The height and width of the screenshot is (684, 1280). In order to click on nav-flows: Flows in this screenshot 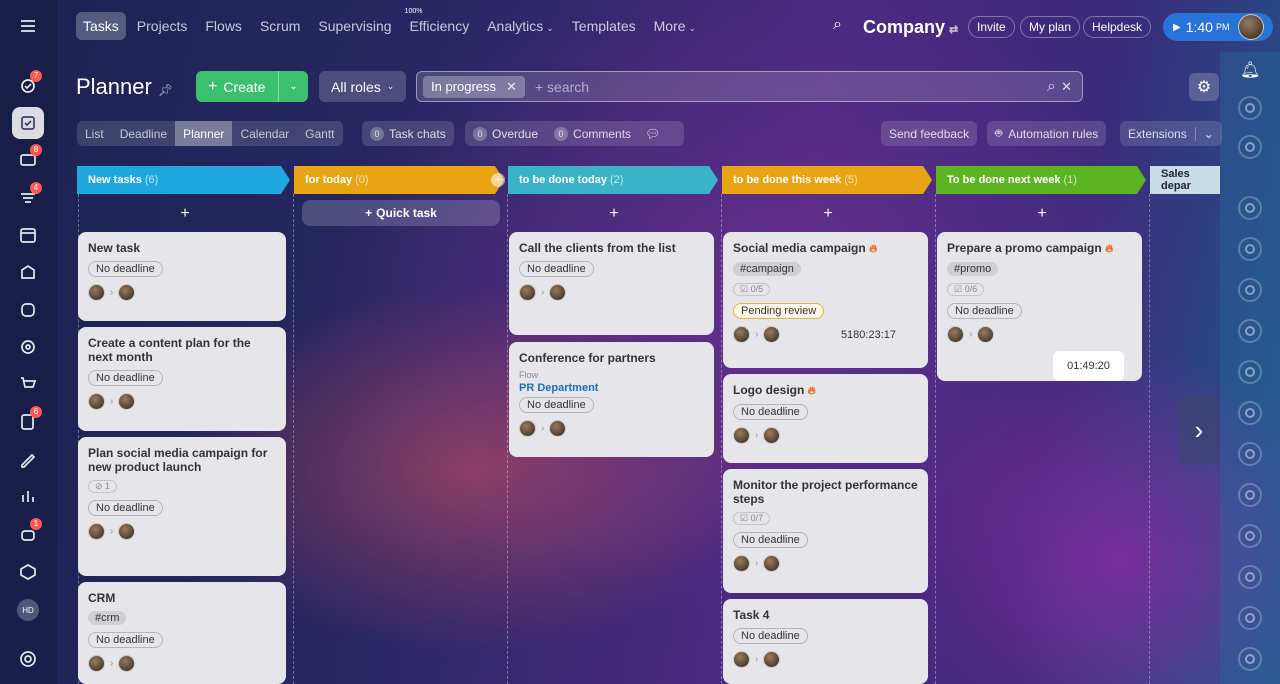, I will do `click(223, 26)`.